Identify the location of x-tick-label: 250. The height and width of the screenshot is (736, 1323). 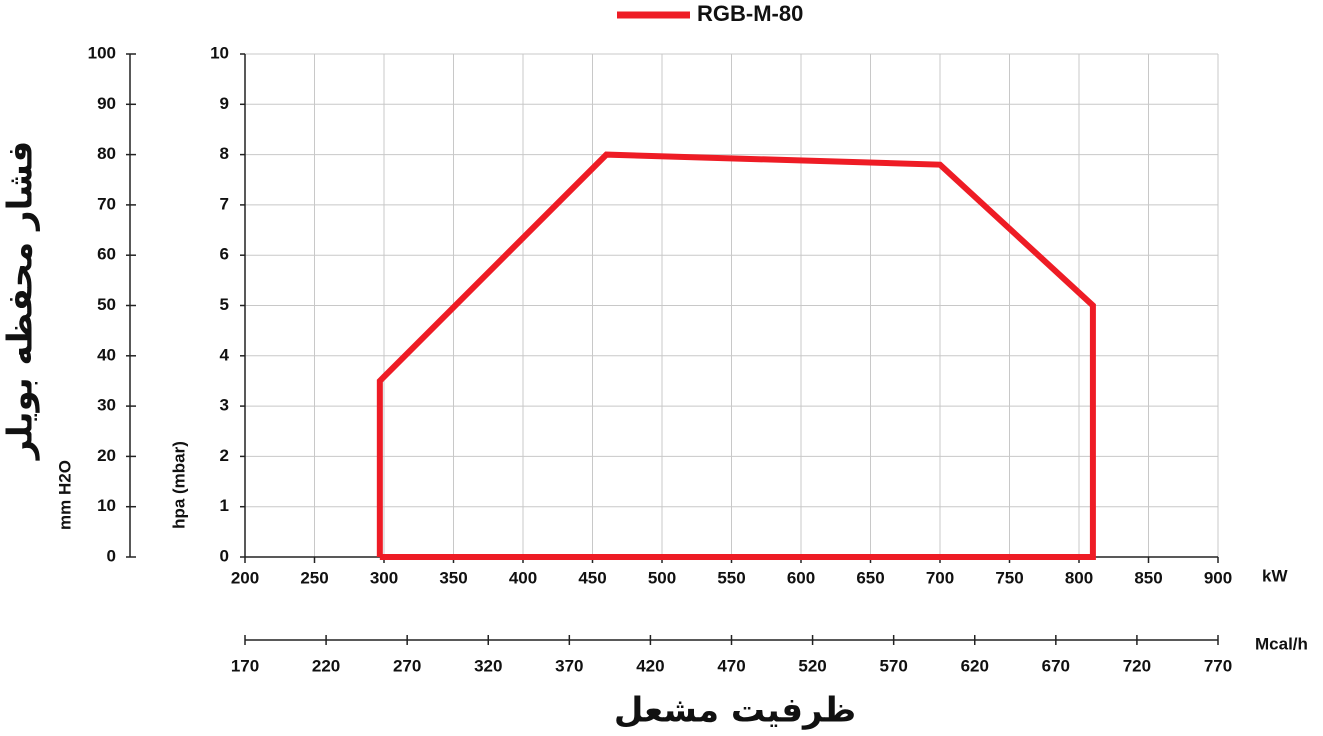
(314, 577).